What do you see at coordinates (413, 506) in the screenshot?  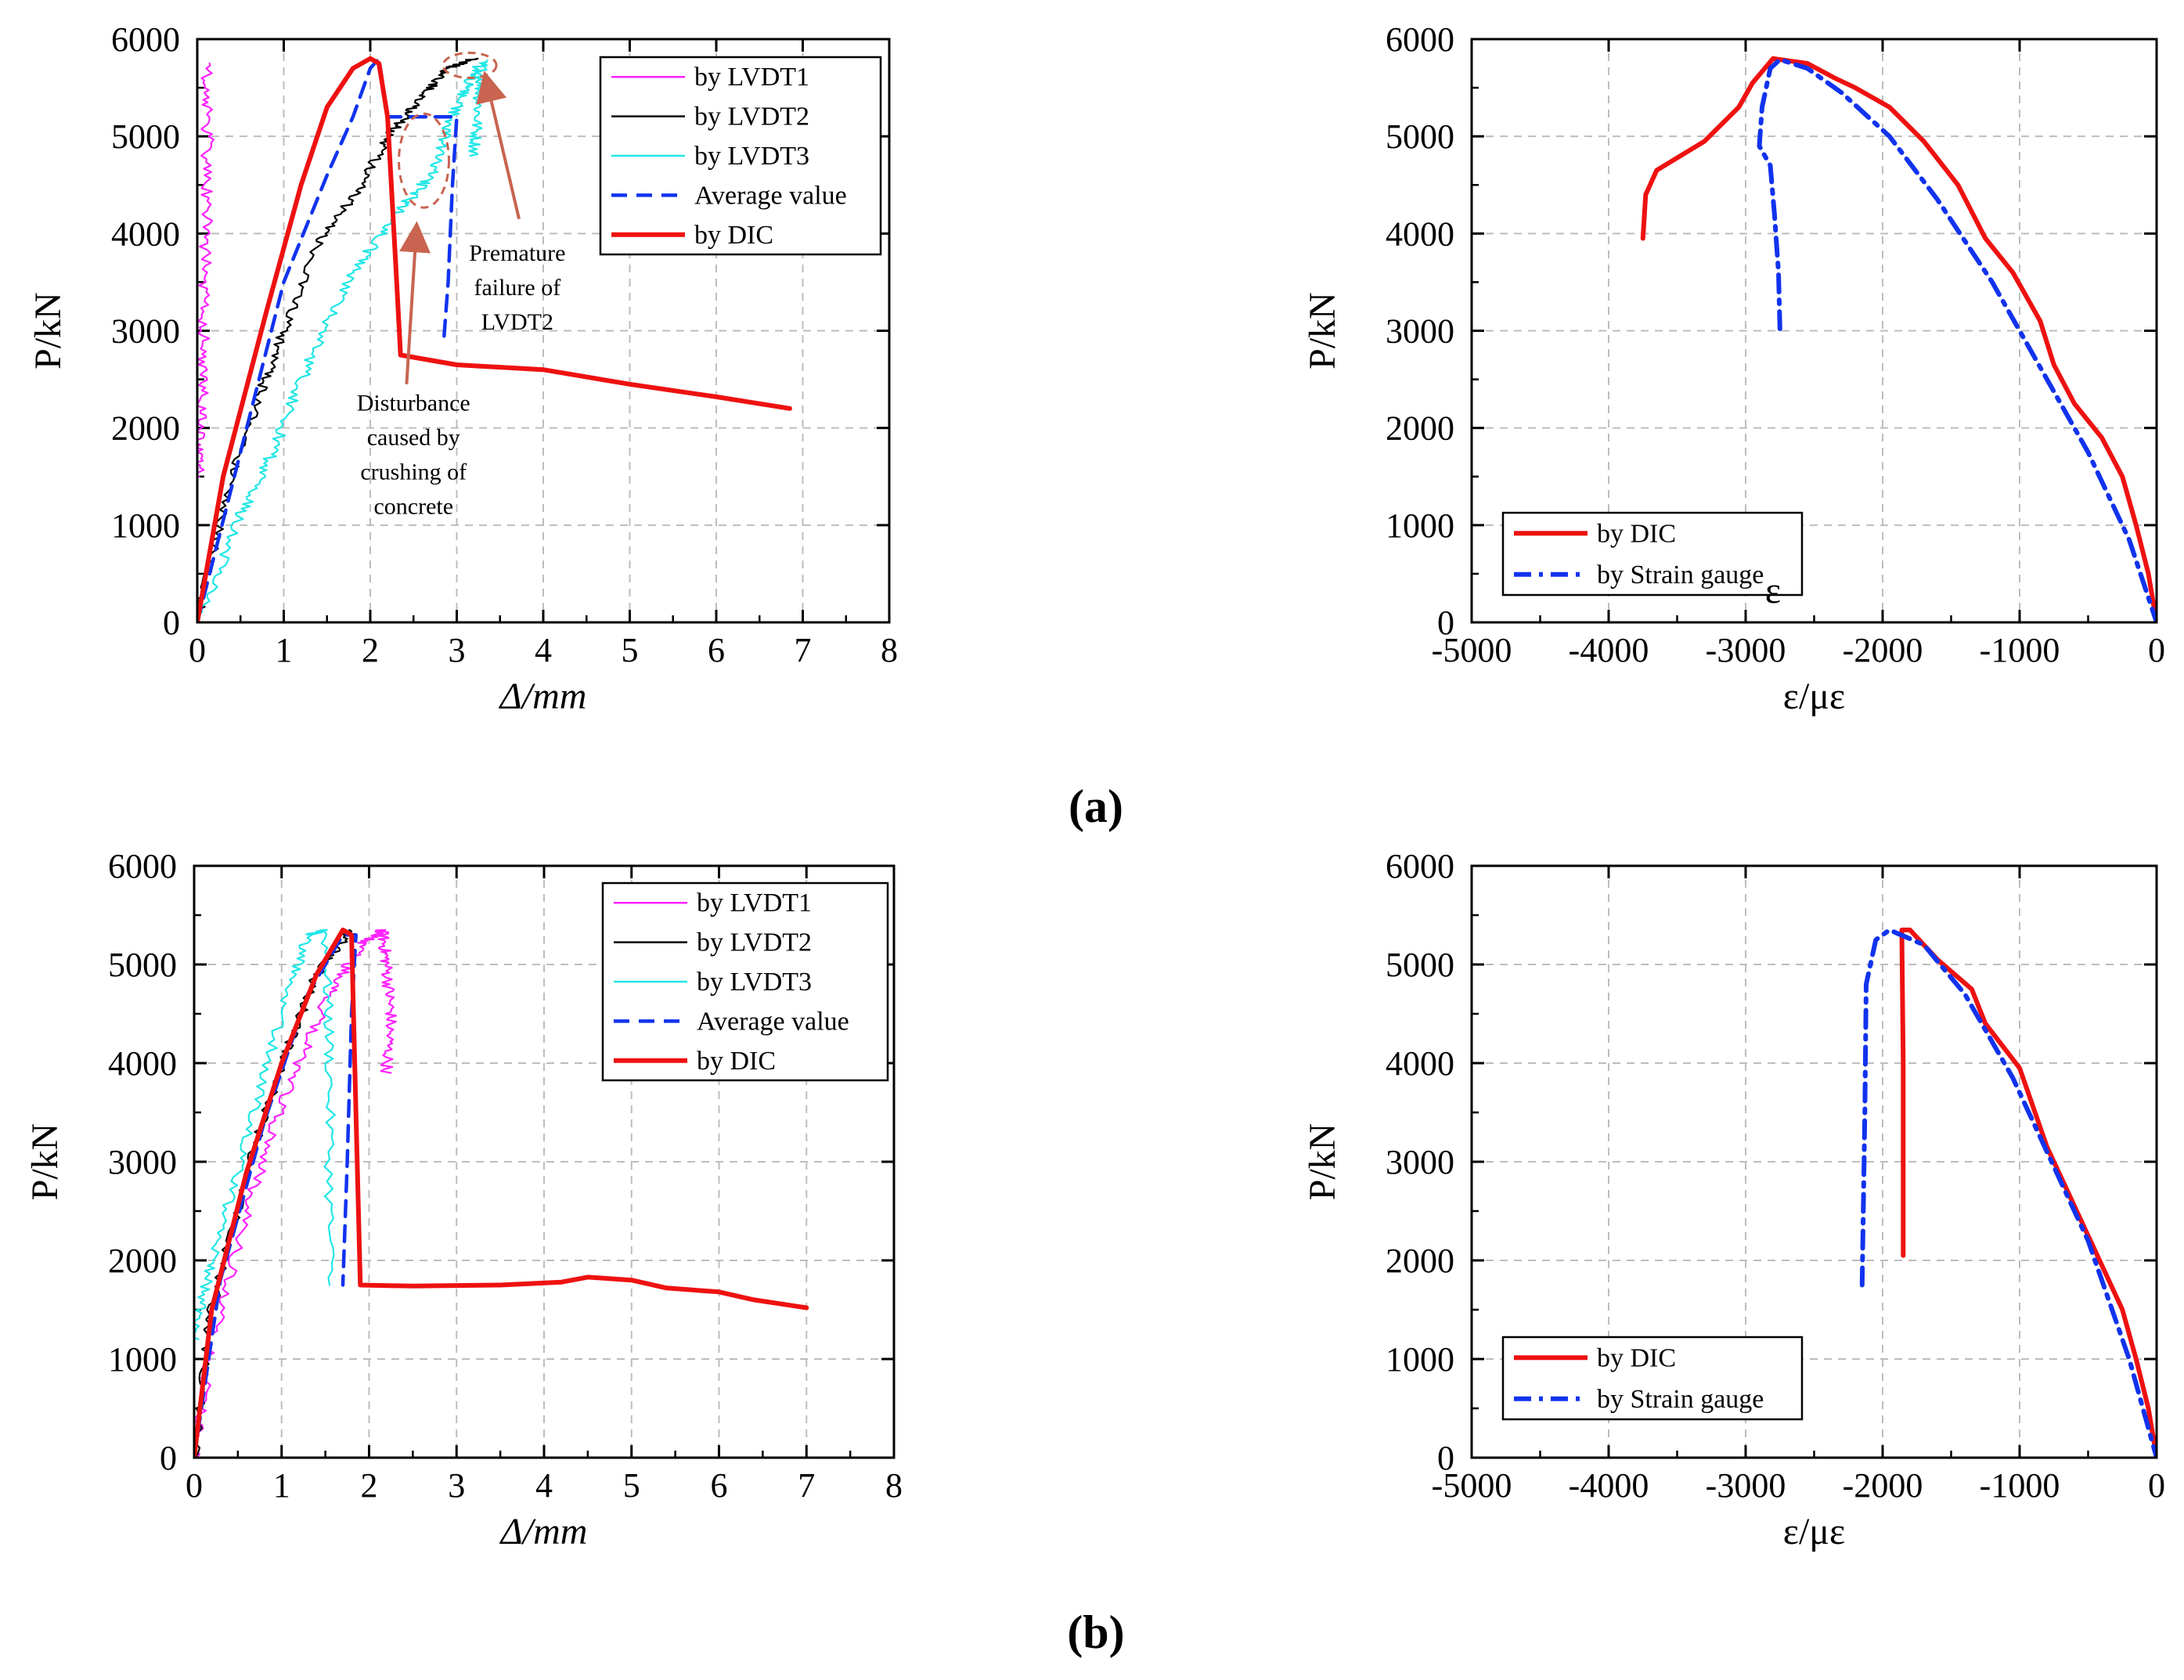 I see `annotation-disturbance-line: concrete` at bounding box center [413, 506].